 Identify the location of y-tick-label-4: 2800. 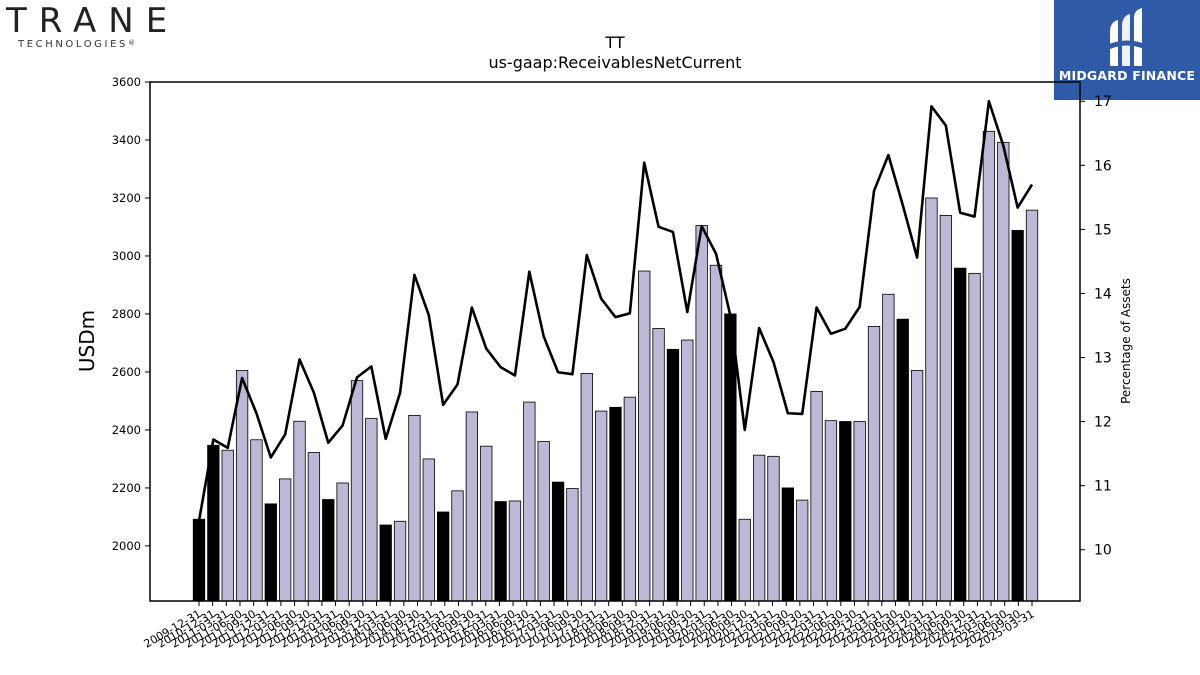
(126, 314).